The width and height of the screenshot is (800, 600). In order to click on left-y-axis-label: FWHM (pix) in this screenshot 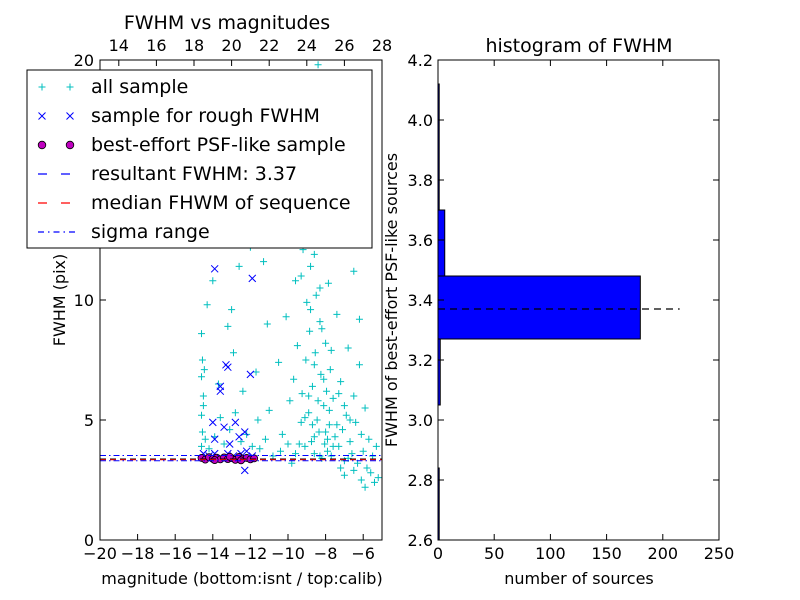, I will do `click(59, 300)`.